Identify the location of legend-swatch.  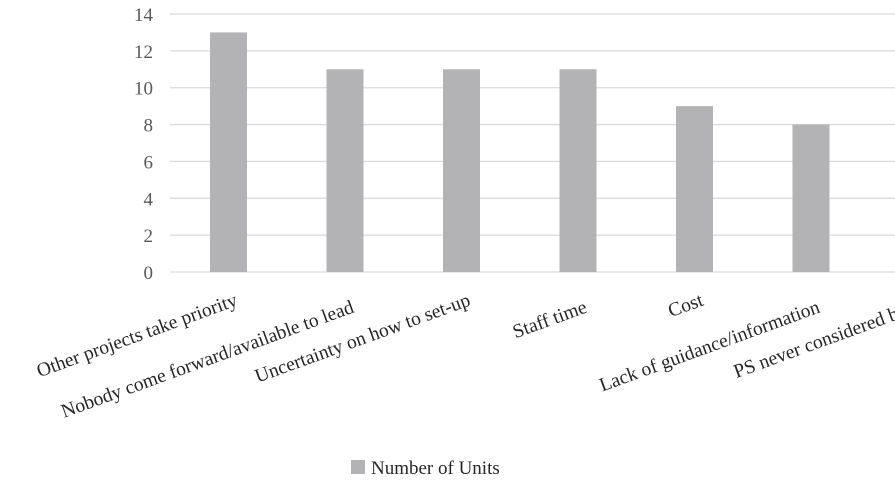
(358, 467).